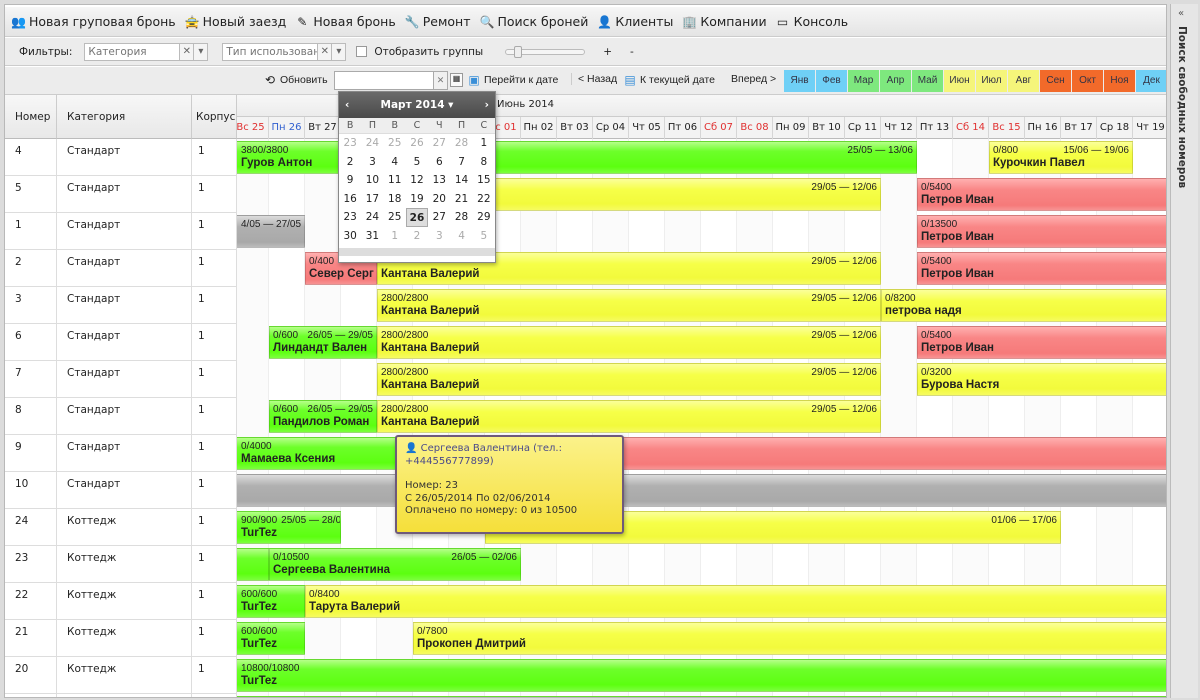 Image resolution: width=1200 pixels, height=700 pixels. Describe the element at coordinates (270, 51) in the screenshot. I see `usage-type-input` at that location.